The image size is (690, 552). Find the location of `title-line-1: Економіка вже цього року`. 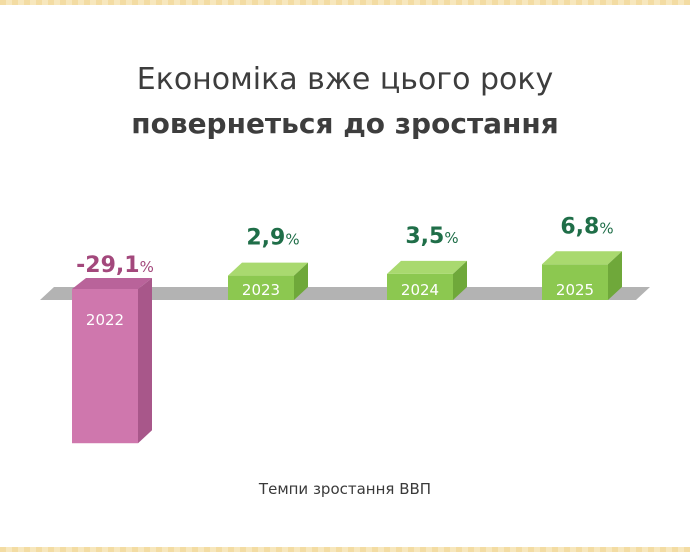

title-line-1: Економіка вже цього року is located at coordinates (345, 79).